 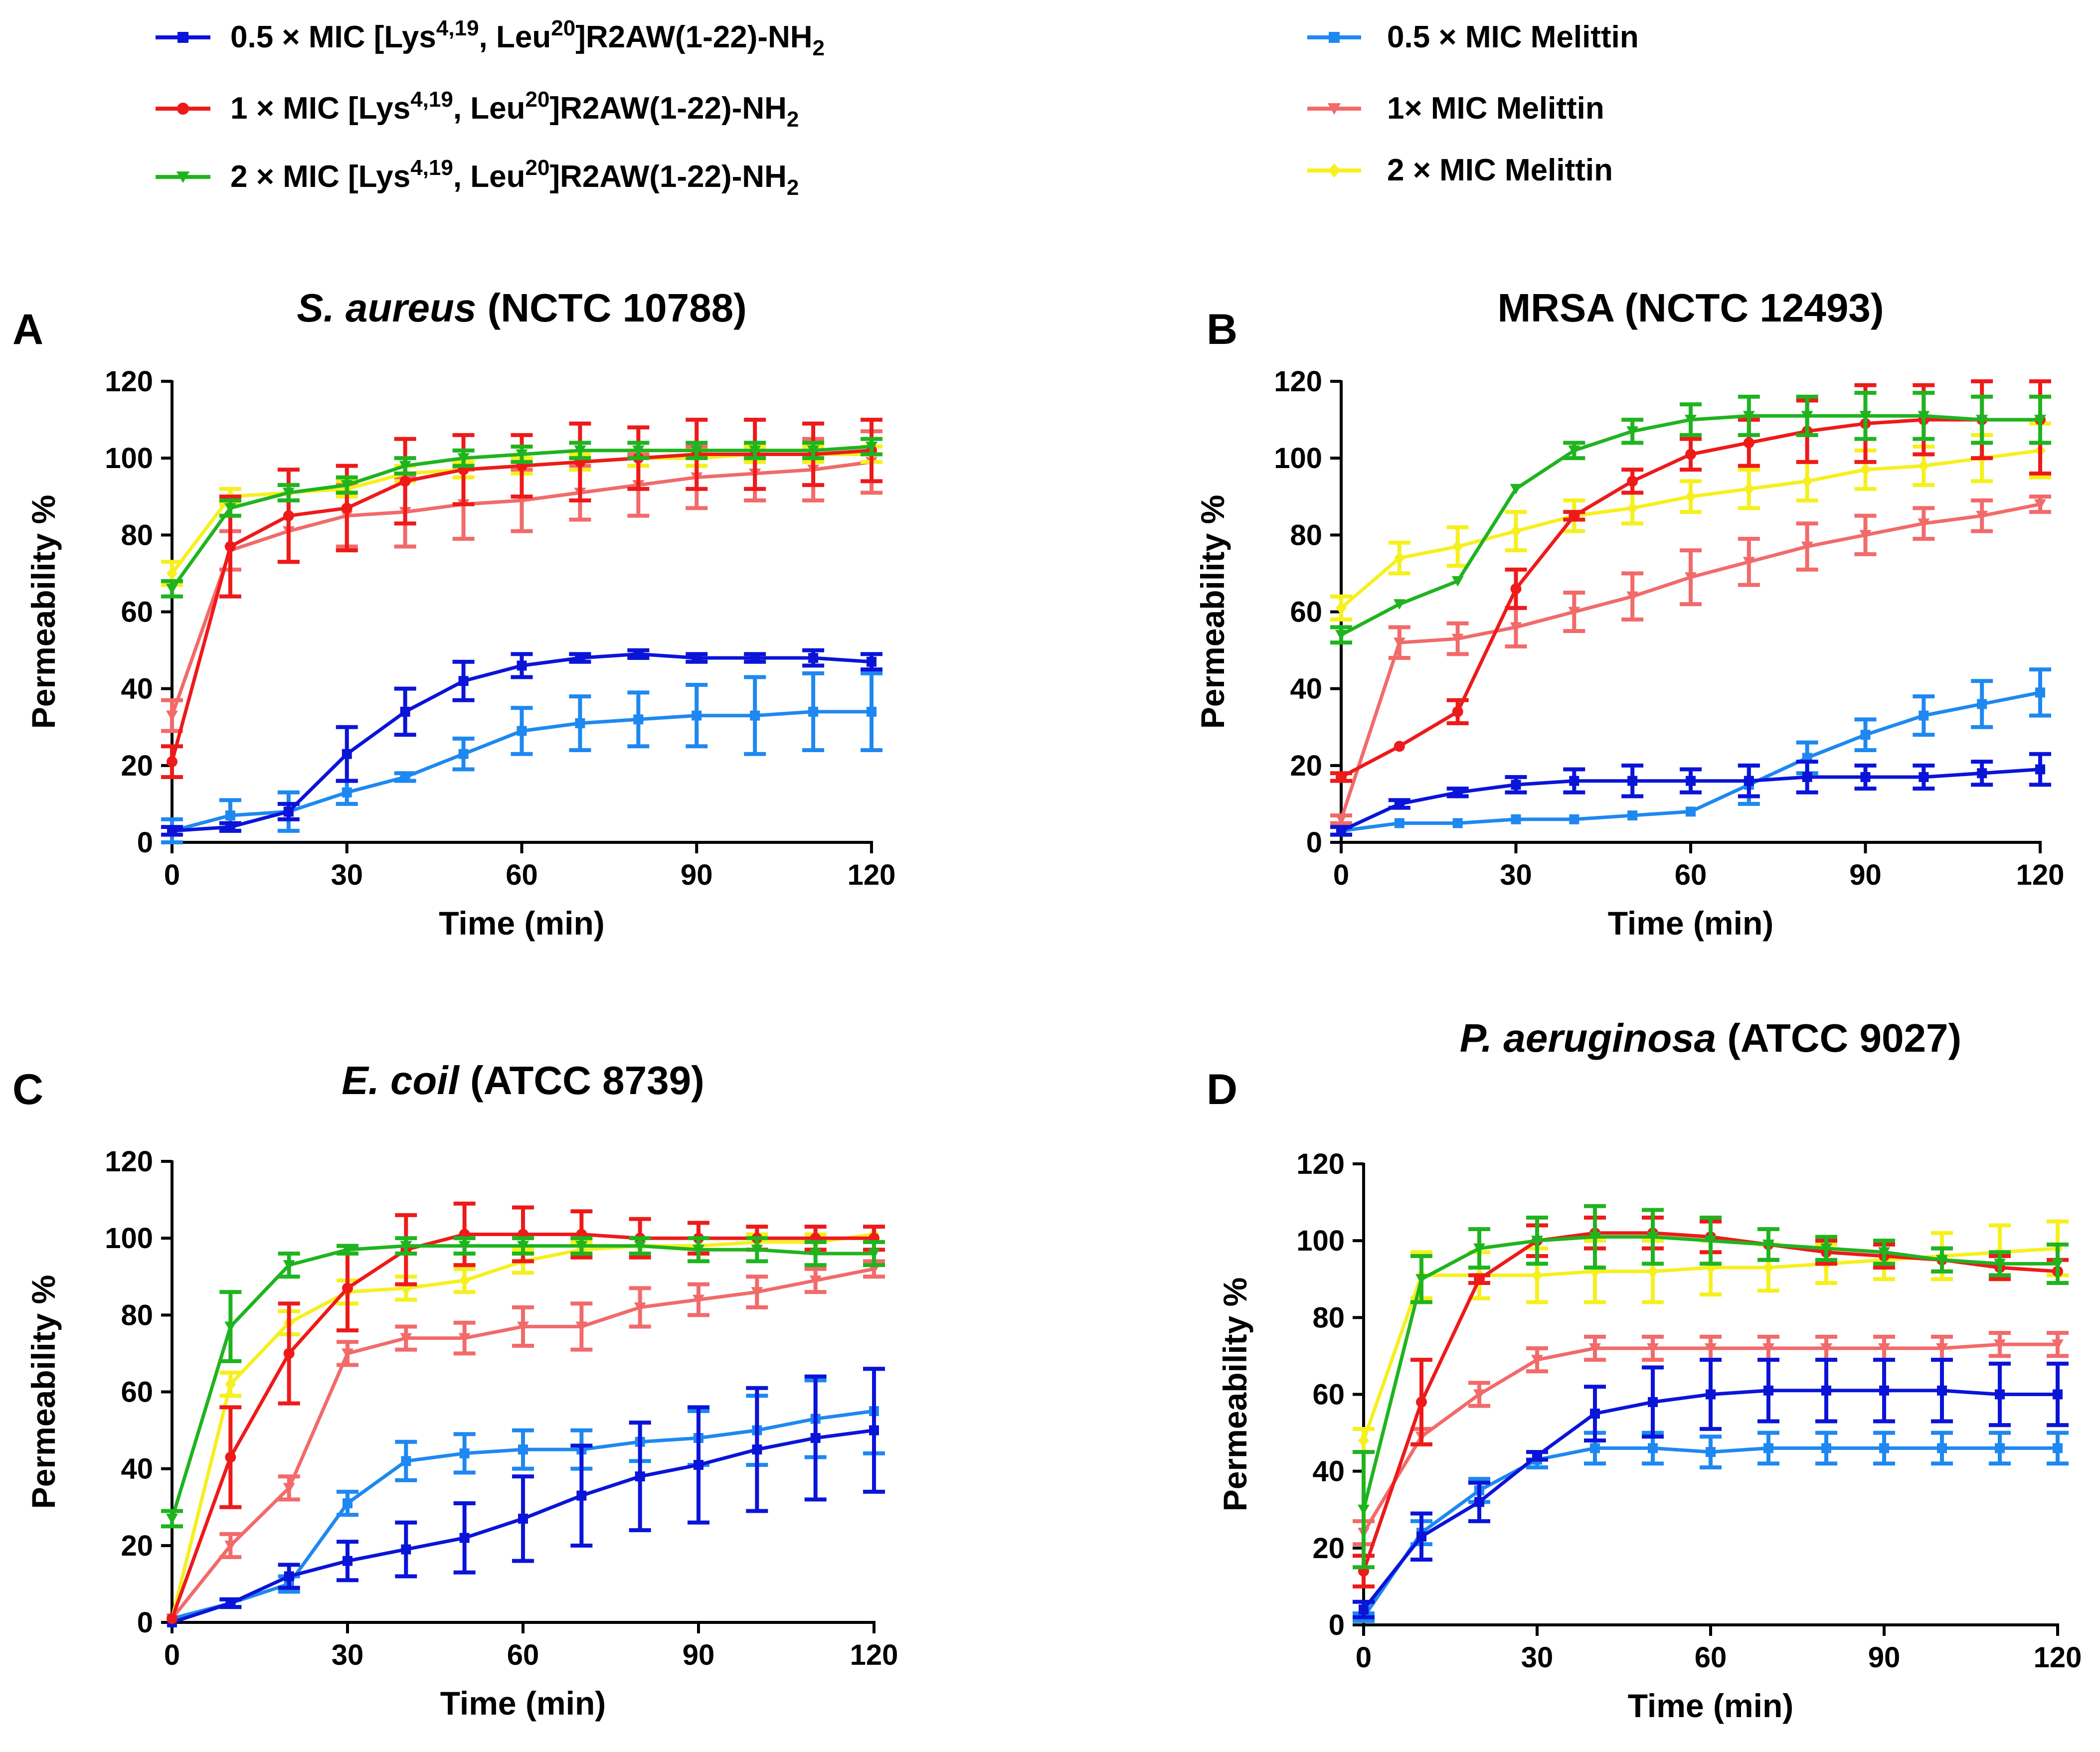 I want to click on series-line, so click(x=1710, y=1532).